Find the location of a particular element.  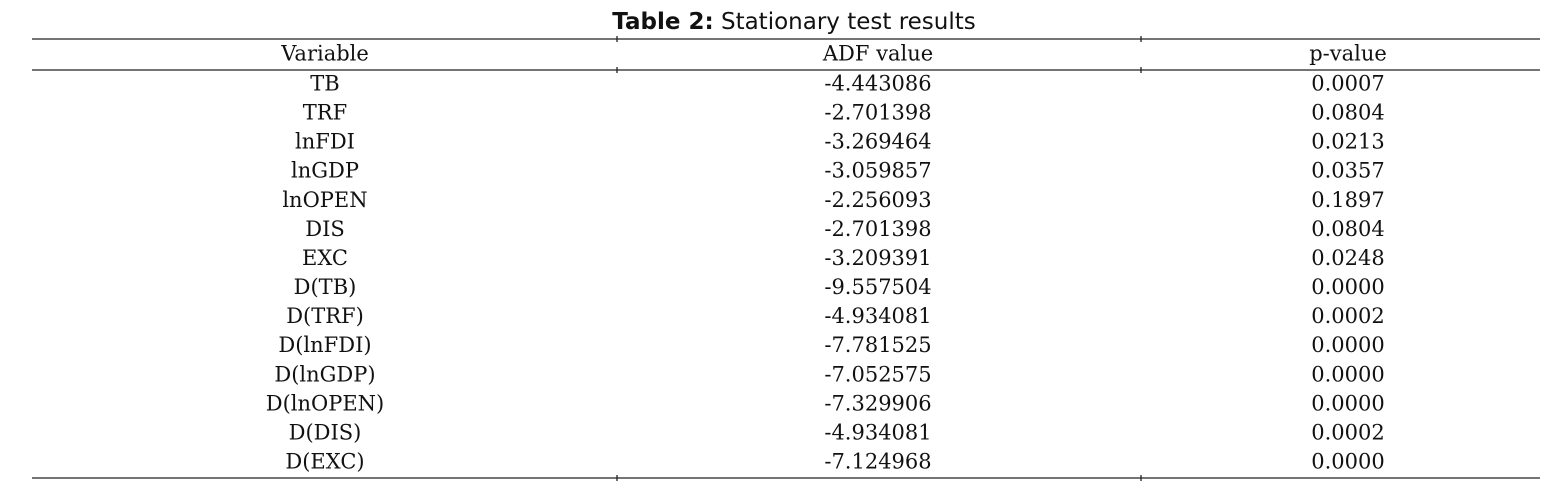

cell: -7.329906 is located at coordinates (877, 403).